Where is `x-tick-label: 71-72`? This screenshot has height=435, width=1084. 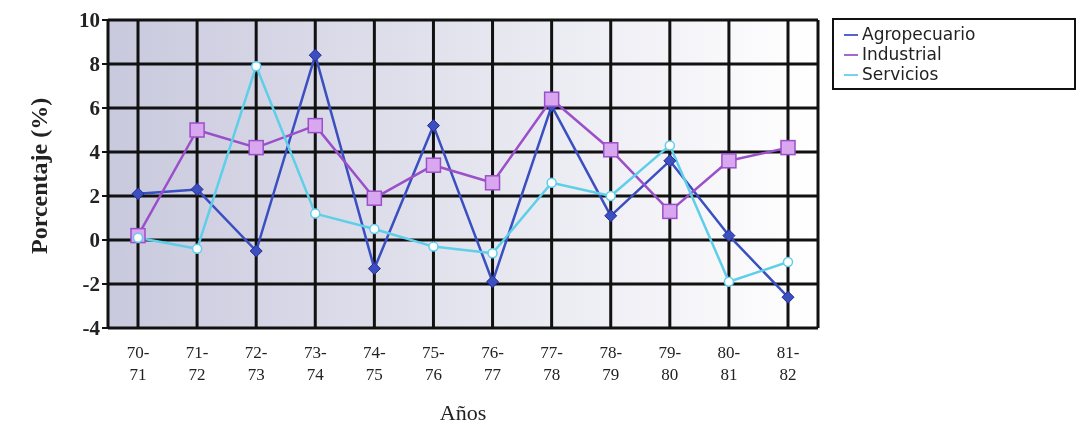 x-tick-label: 71-72 is located at coordinates (197, 363).